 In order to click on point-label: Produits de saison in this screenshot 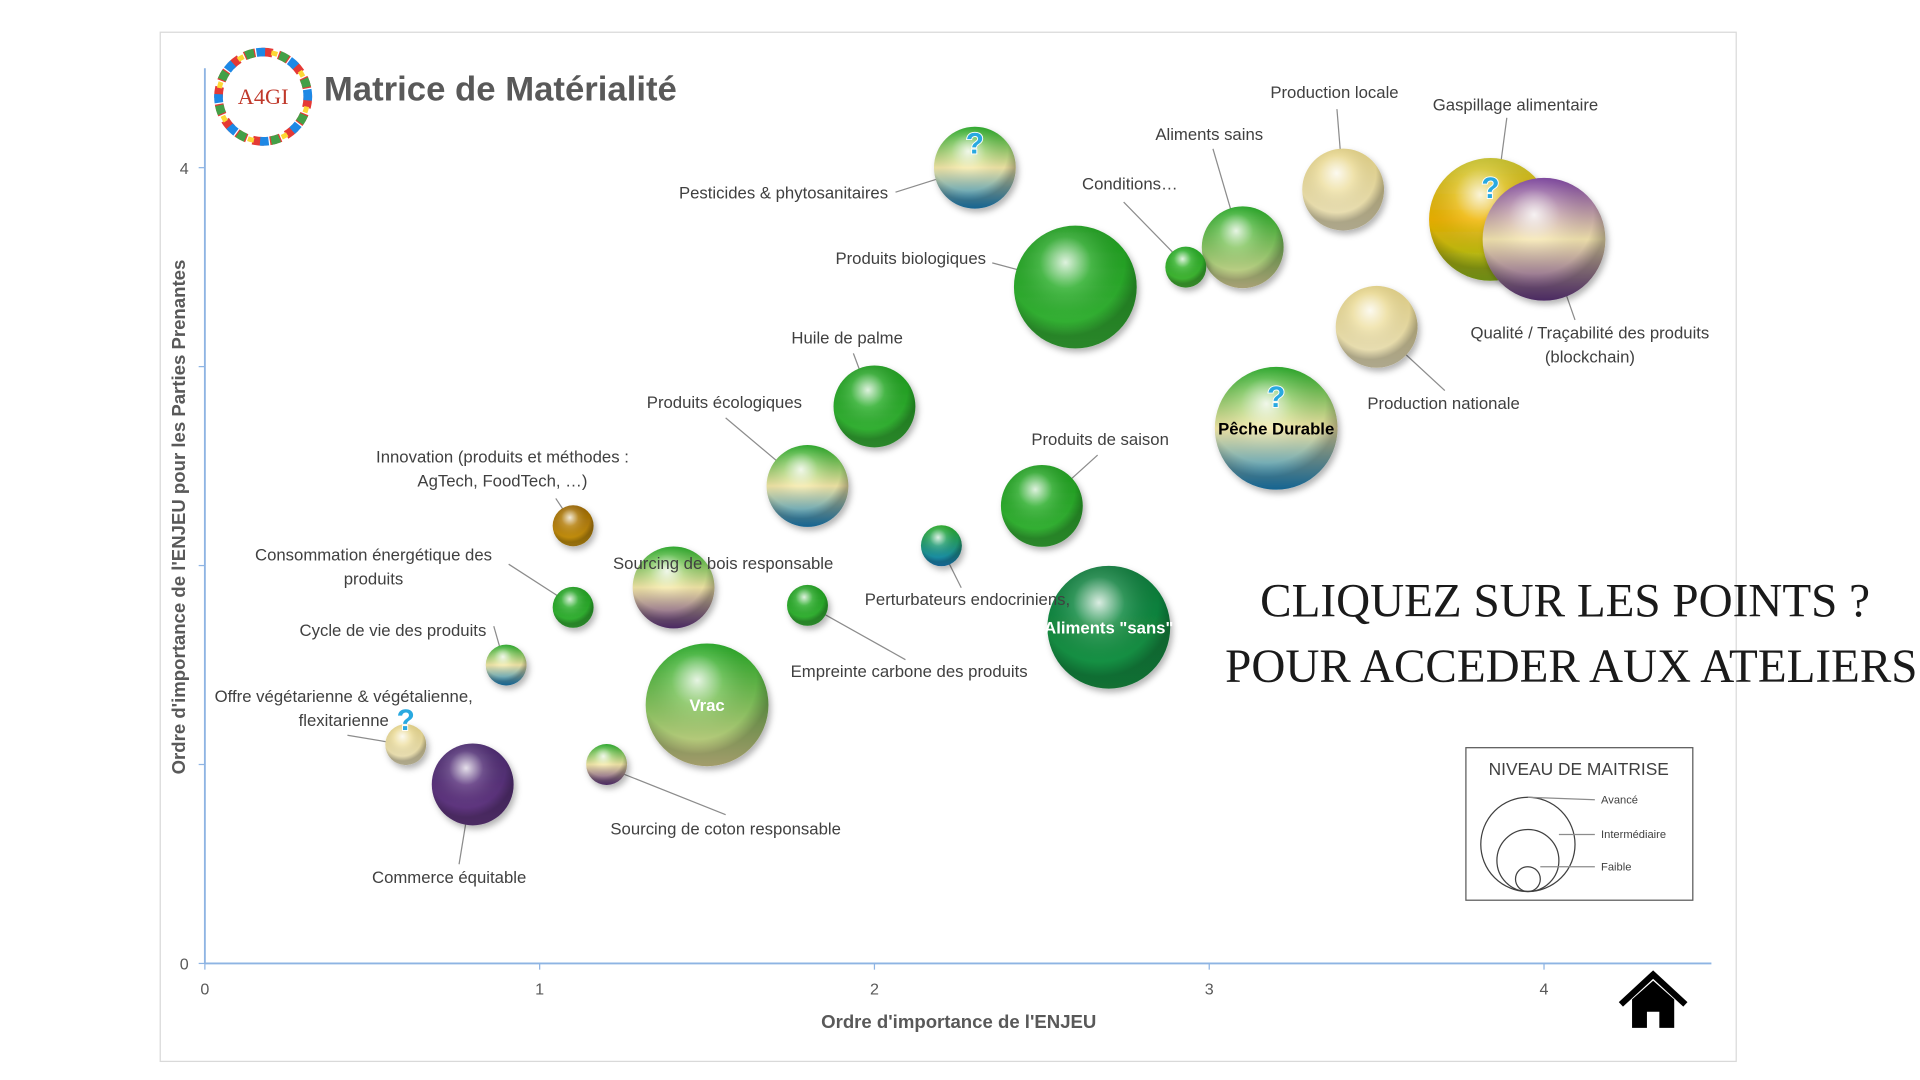, I will do `click(1100, 439)`.